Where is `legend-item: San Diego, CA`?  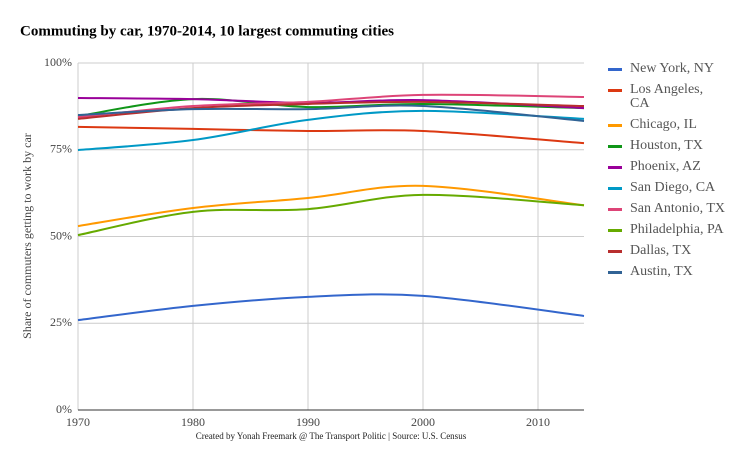
legend-item: San Diego, CA is located at coordinates (673, 188).